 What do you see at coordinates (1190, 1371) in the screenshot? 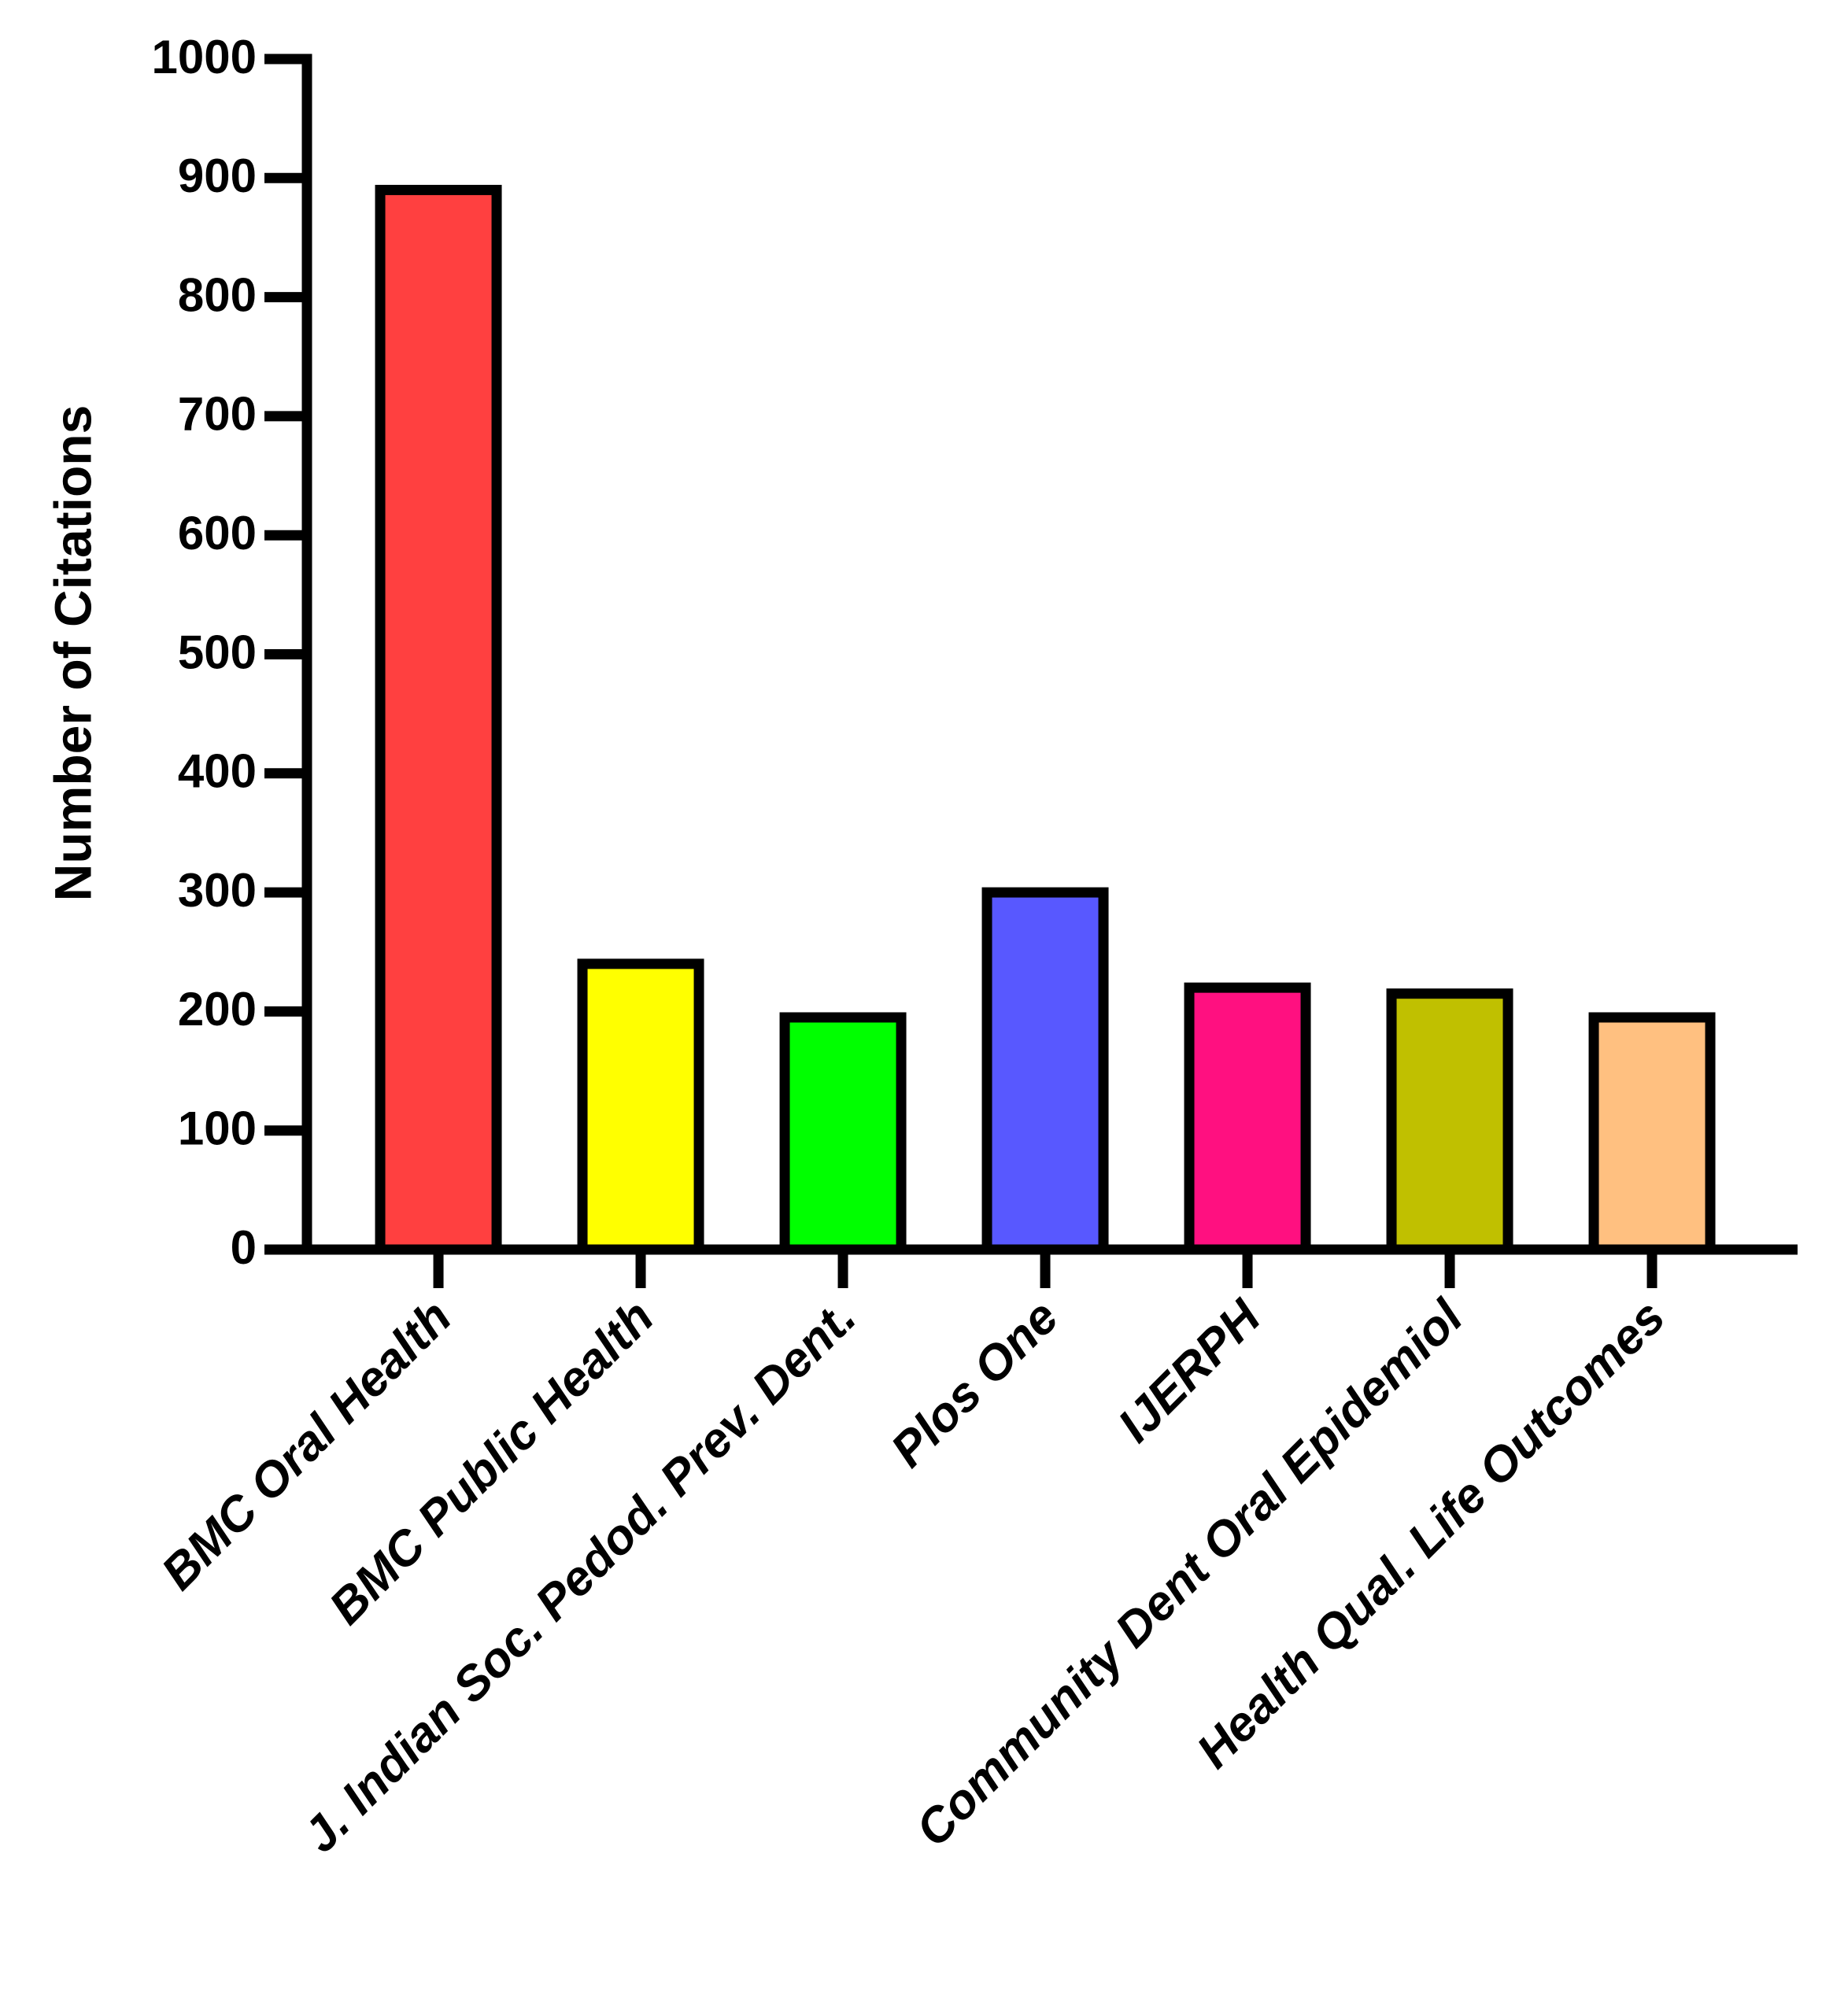
I see `x-tick-label: IJERPH` at bounding box center [1190, 1371].